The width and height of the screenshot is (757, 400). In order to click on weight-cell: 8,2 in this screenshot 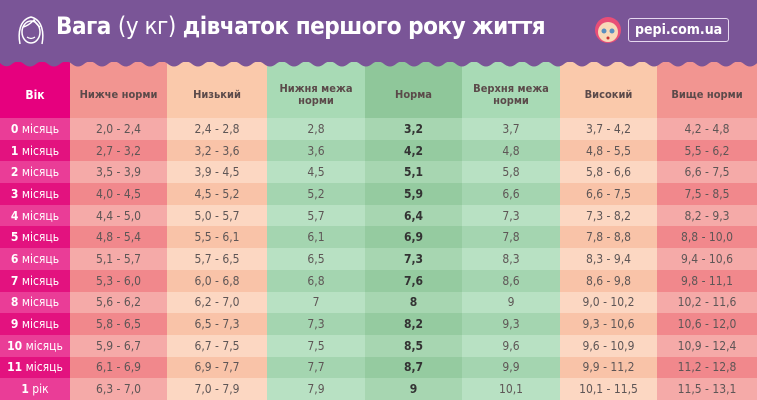, I will do `click(413, 324)`.